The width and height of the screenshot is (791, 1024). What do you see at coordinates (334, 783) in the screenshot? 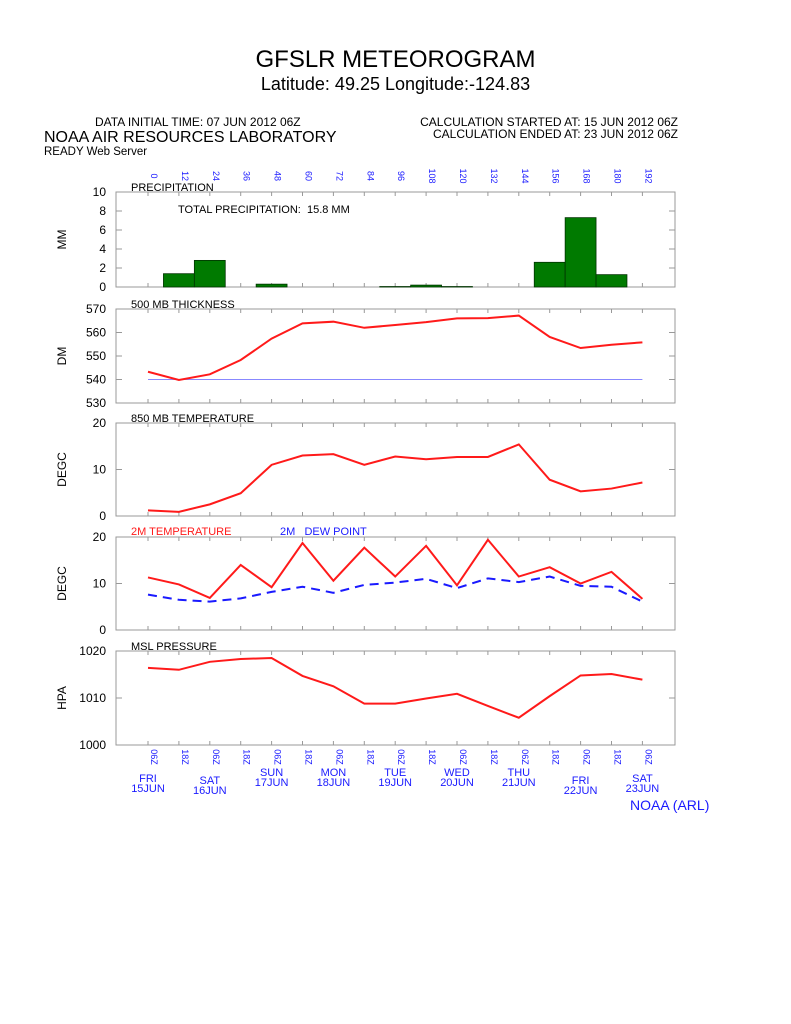
I see `date-label: 18JUN` at bounding box center [334, 783].